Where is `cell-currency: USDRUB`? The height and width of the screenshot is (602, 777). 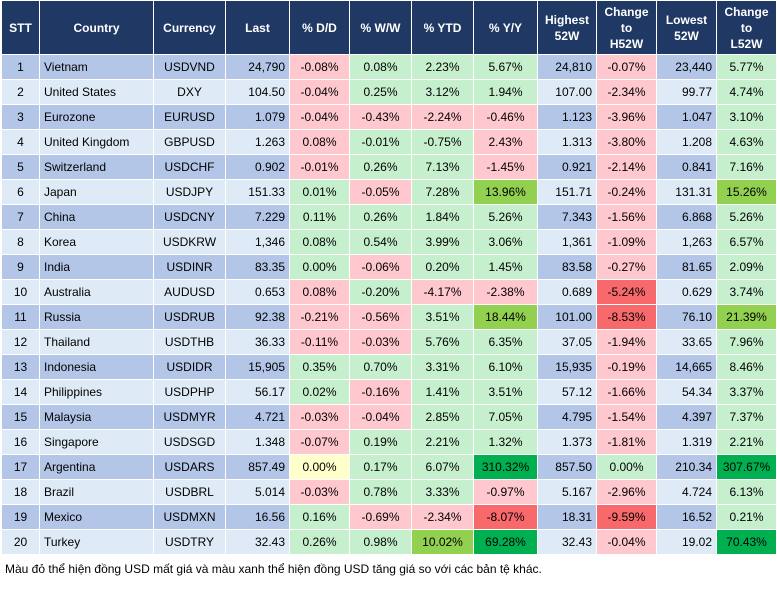 cell-currency: USDRUB is located at coordinates (189, 317).